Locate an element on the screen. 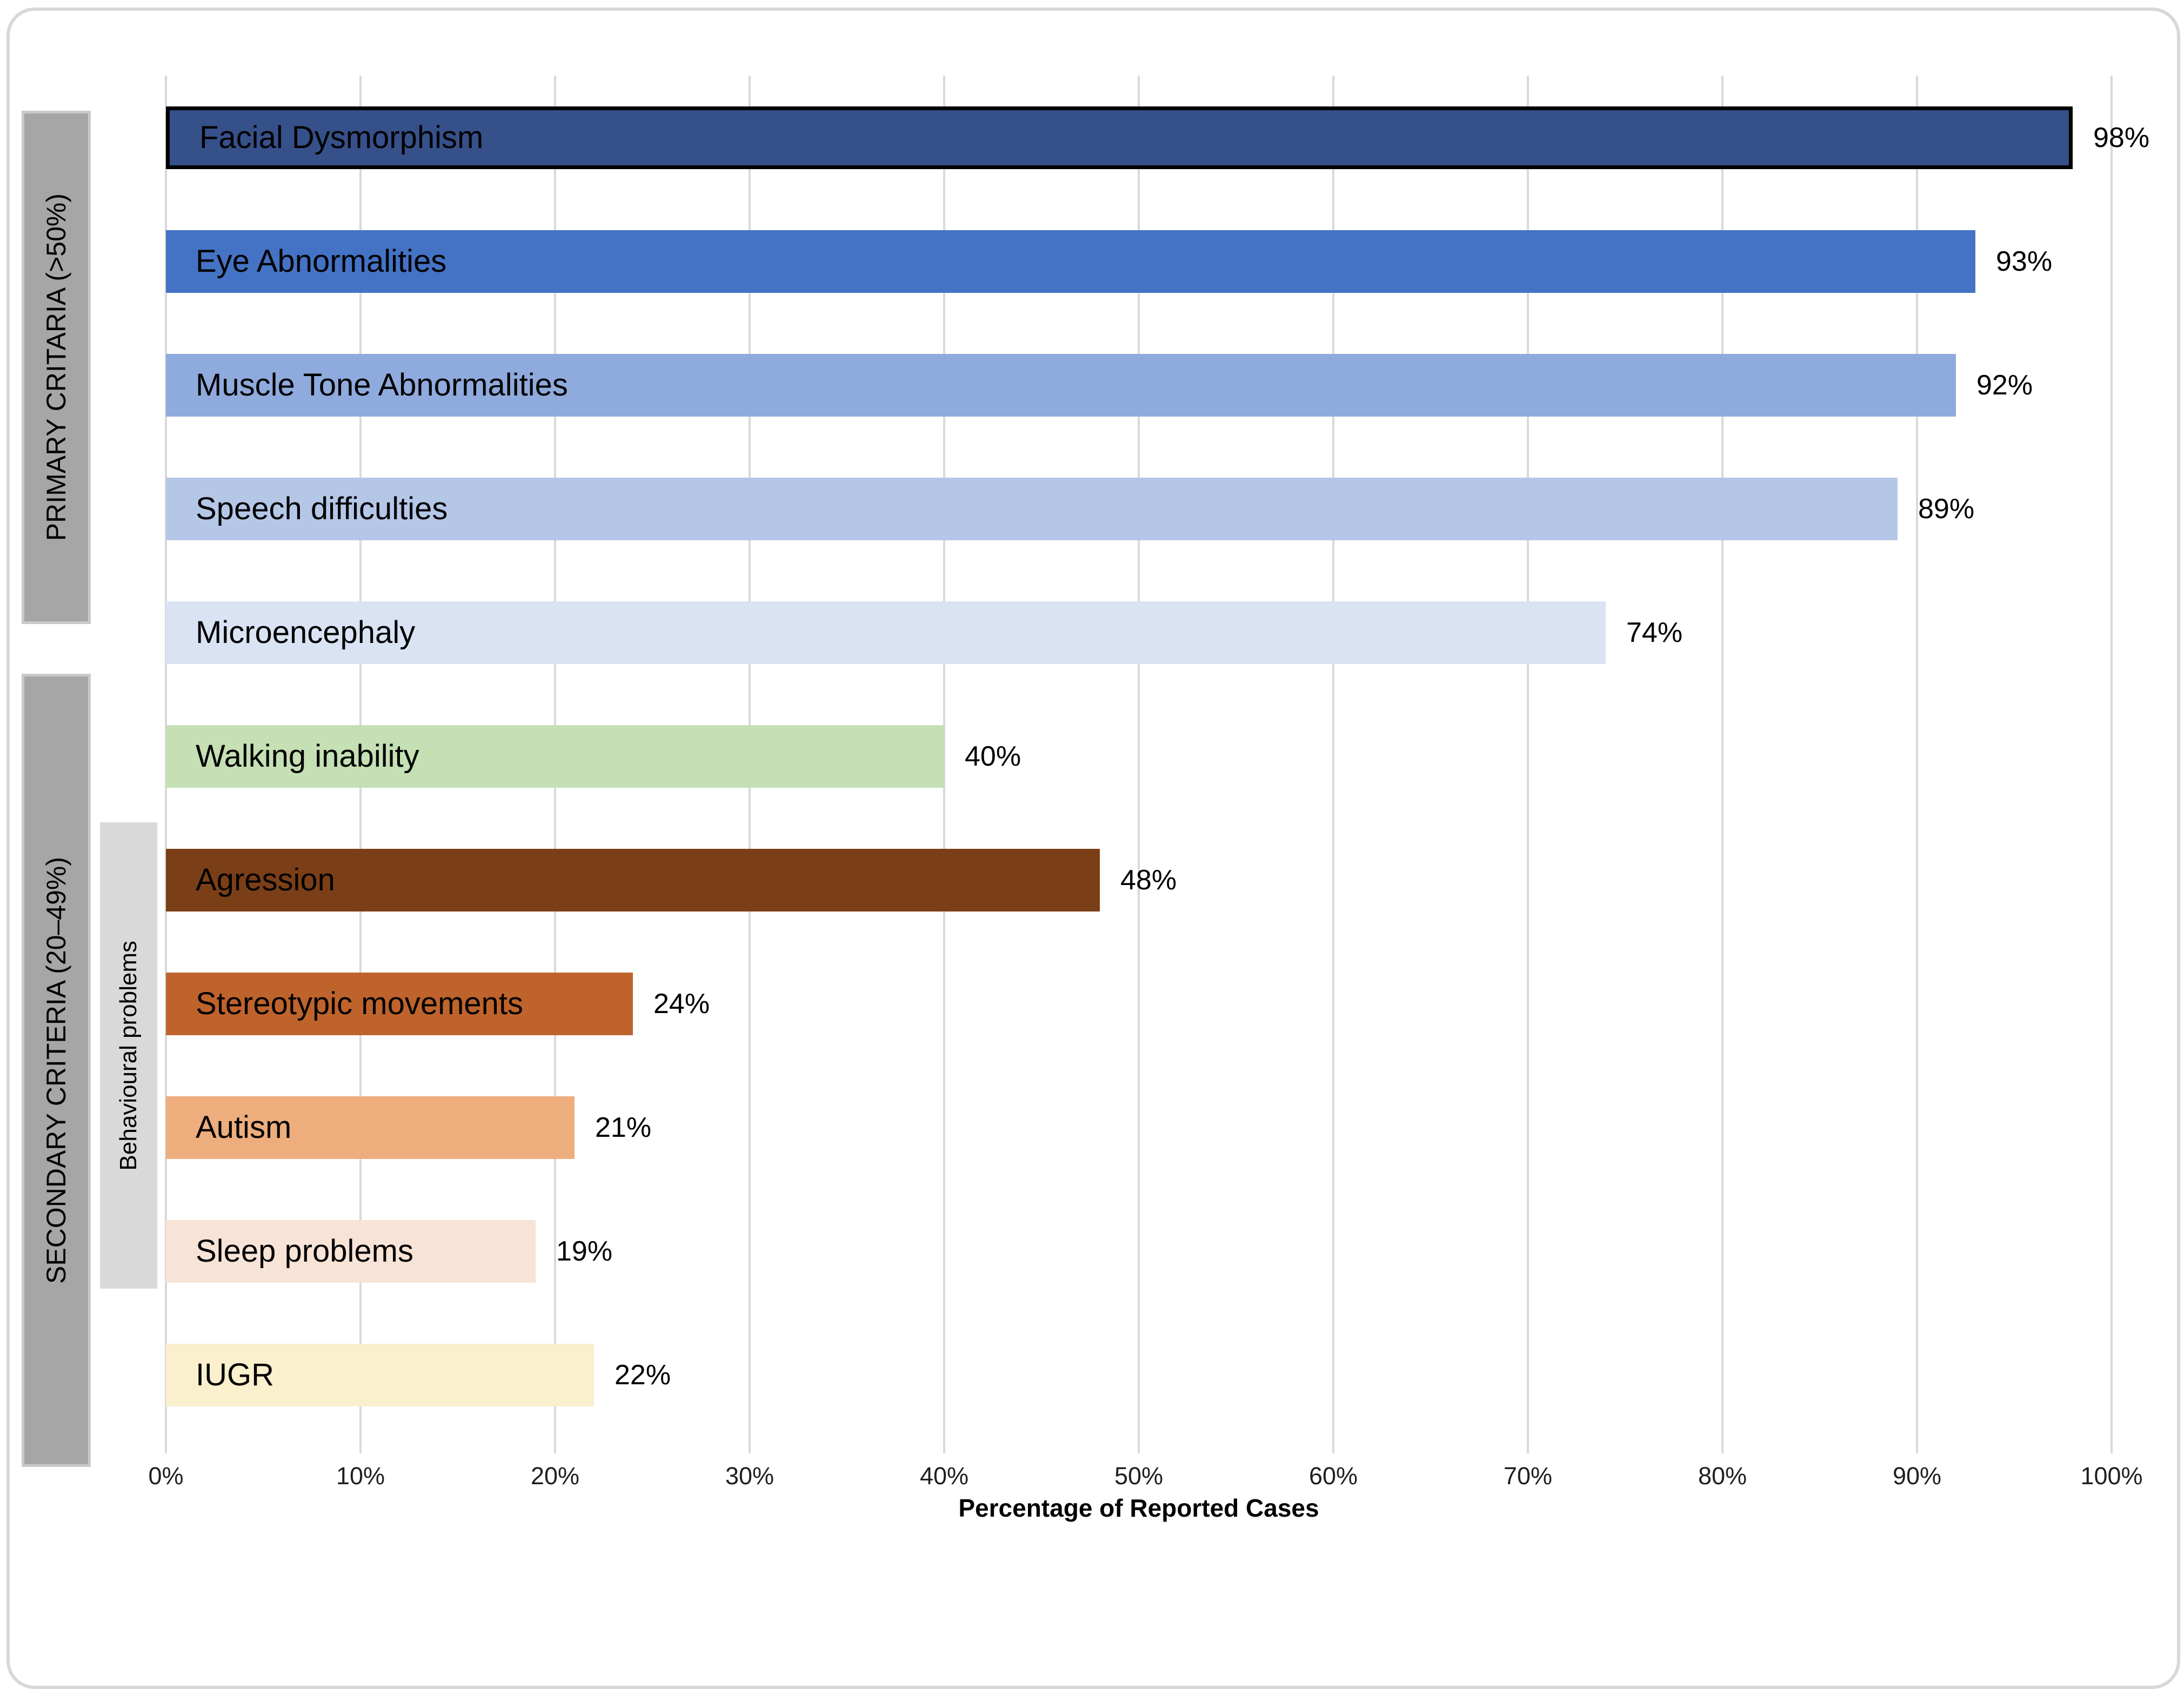 This screenshot has width=2184, height=1689. group-label-primary-criteria: PRIMARY CRITARIA (>50%) is located at coordinates (56, 367).